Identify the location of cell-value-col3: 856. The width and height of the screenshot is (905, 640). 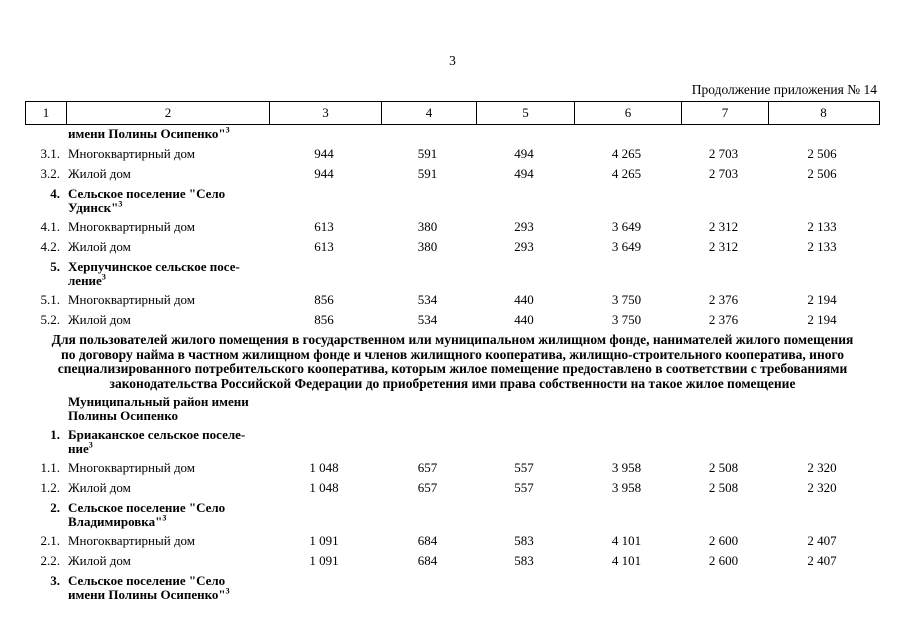
(324, 319).